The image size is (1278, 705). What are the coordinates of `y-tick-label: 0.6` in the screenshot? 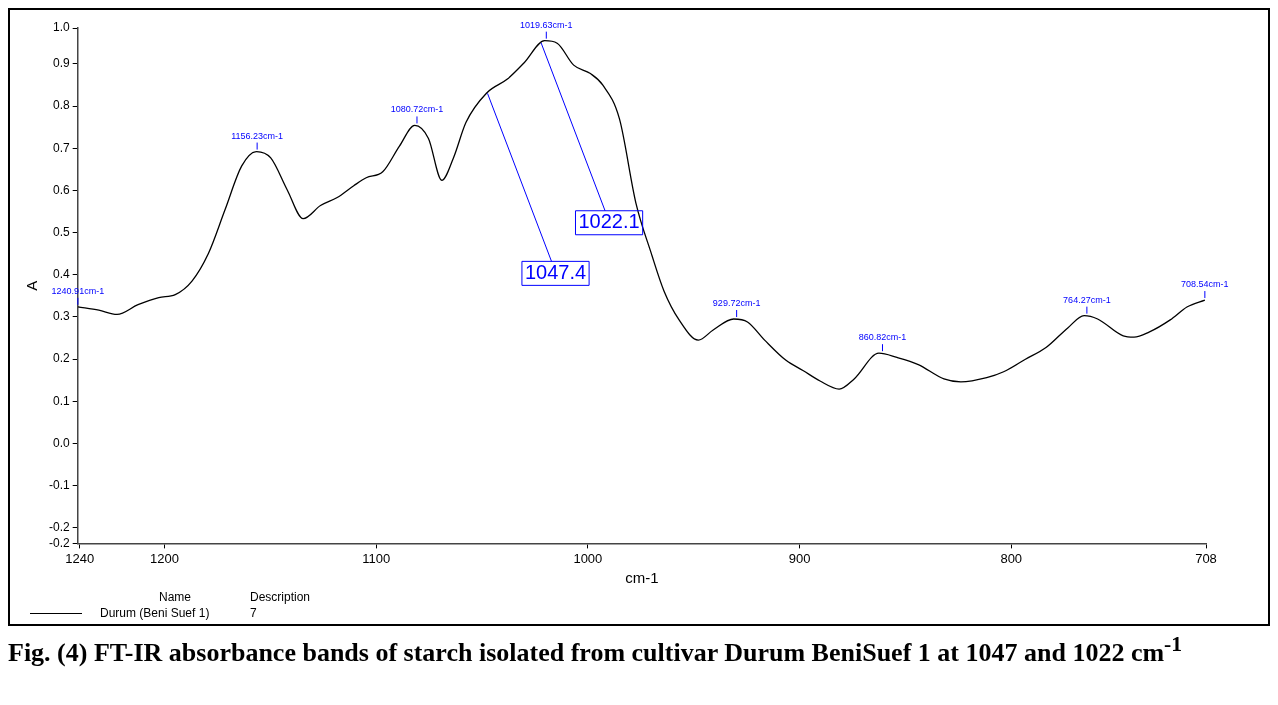 It's located at (61, 189).